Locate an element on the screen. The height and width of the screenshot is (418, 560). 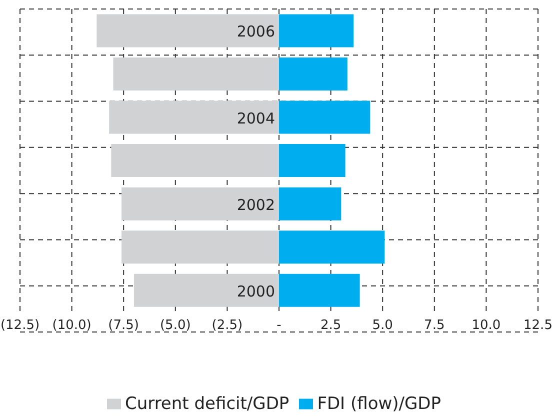
y-tick-label: 2004 is located at coordinates (255, 118).